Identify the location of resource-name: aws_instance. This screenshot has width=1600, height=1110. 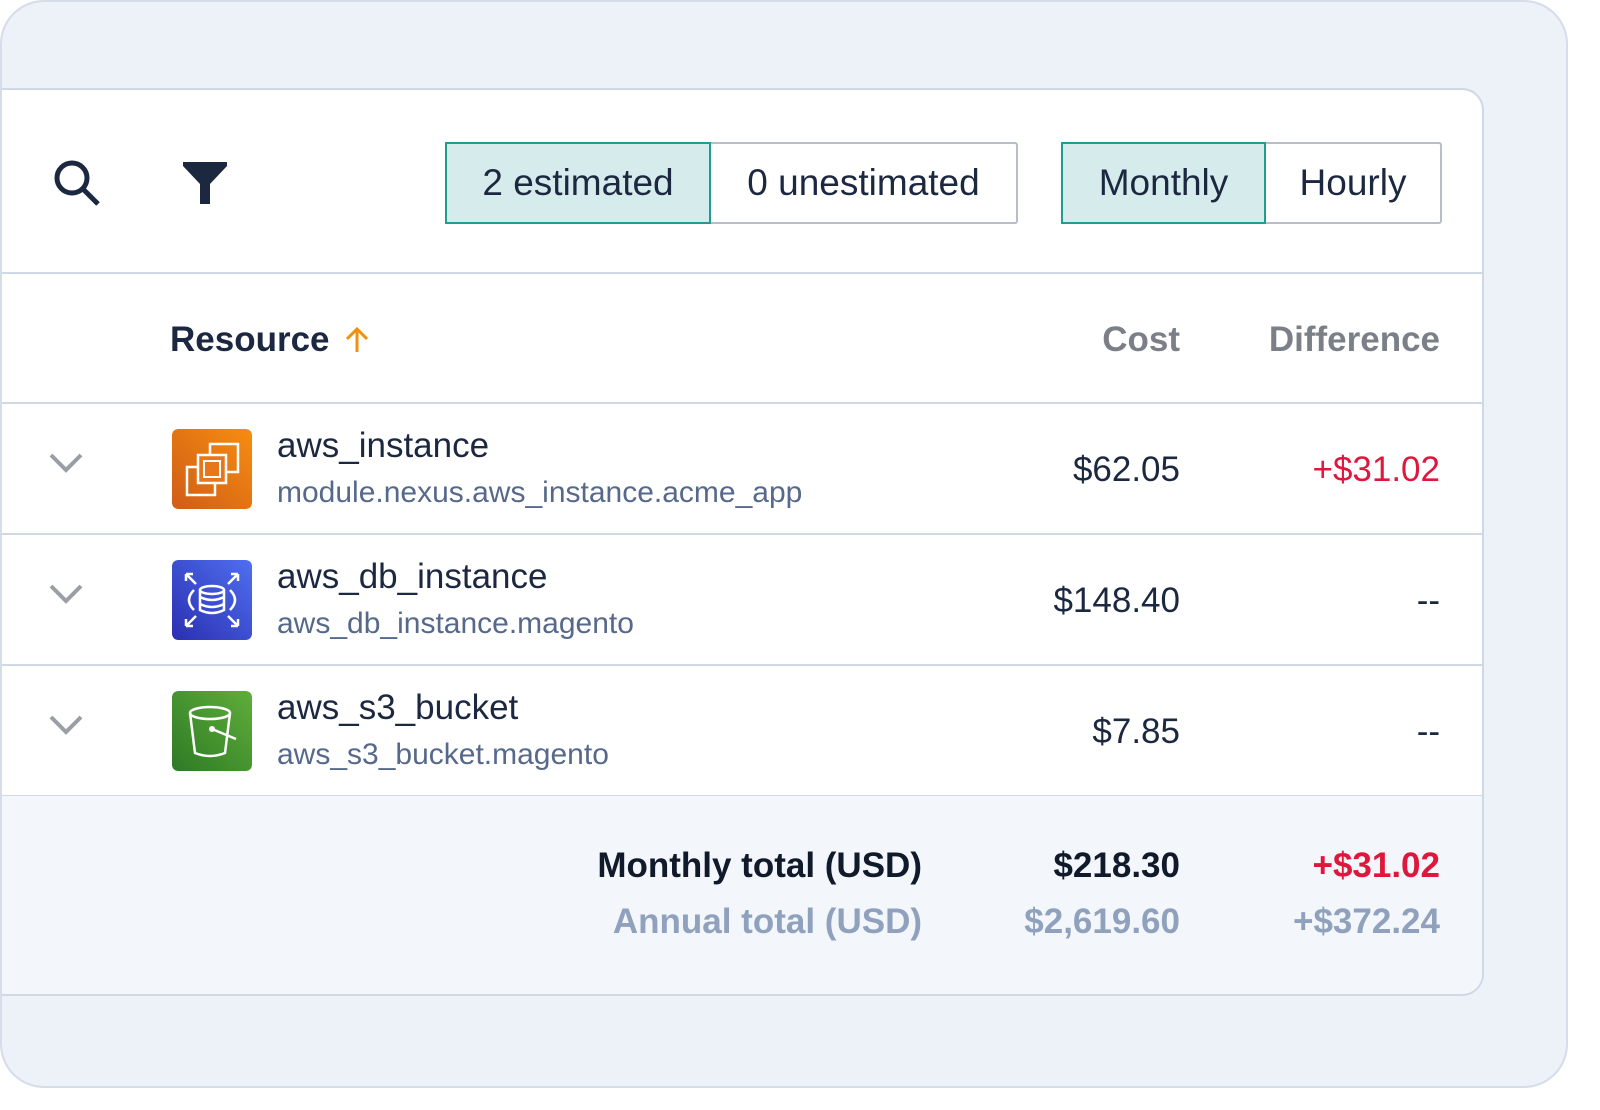
(383, 445).